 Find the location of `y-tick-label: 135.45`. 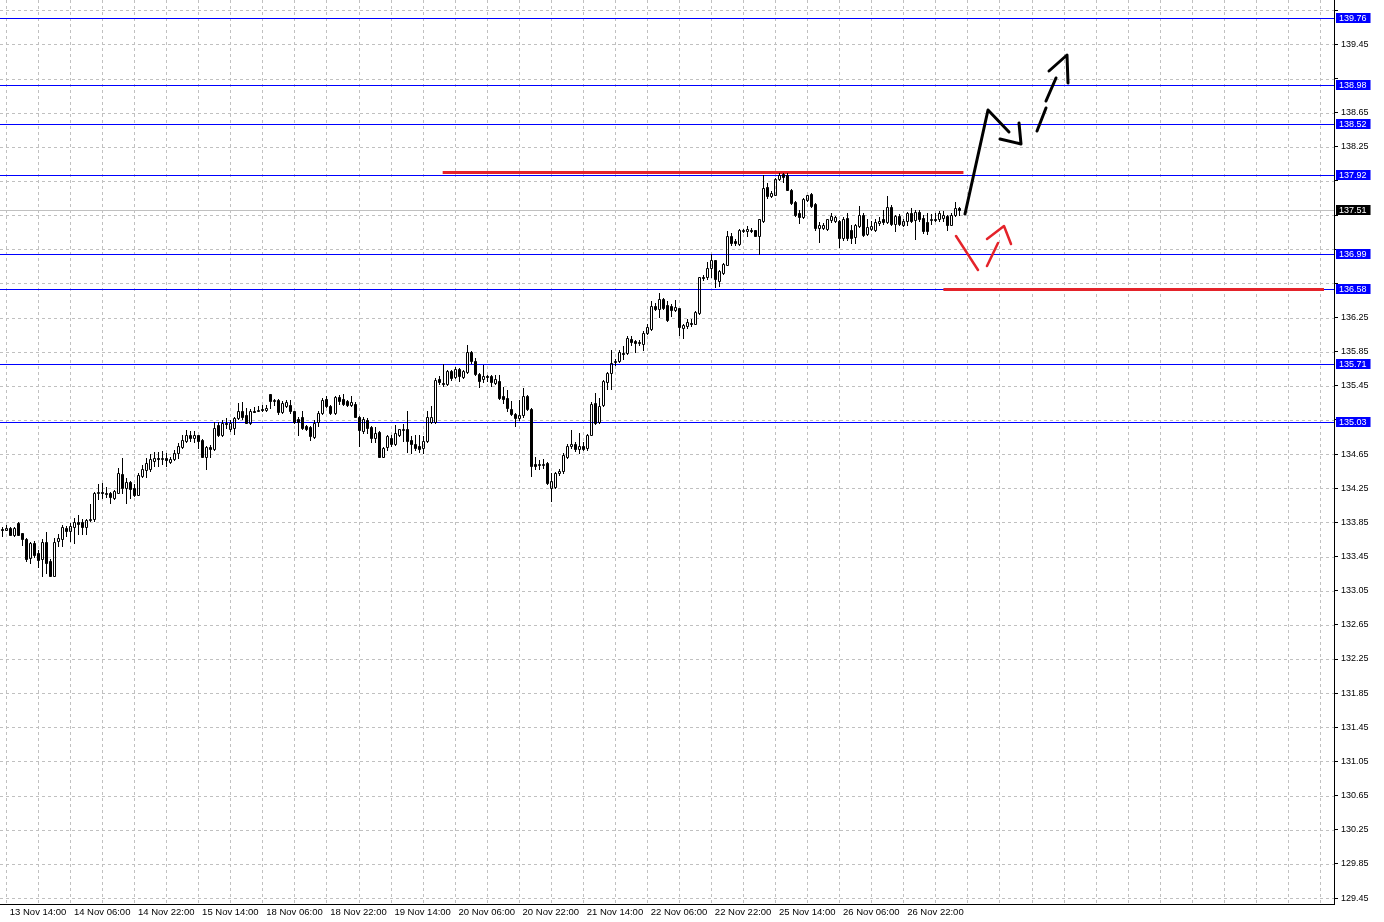

y-tick-label: 135.45 is located at coordinates (1355, 385).